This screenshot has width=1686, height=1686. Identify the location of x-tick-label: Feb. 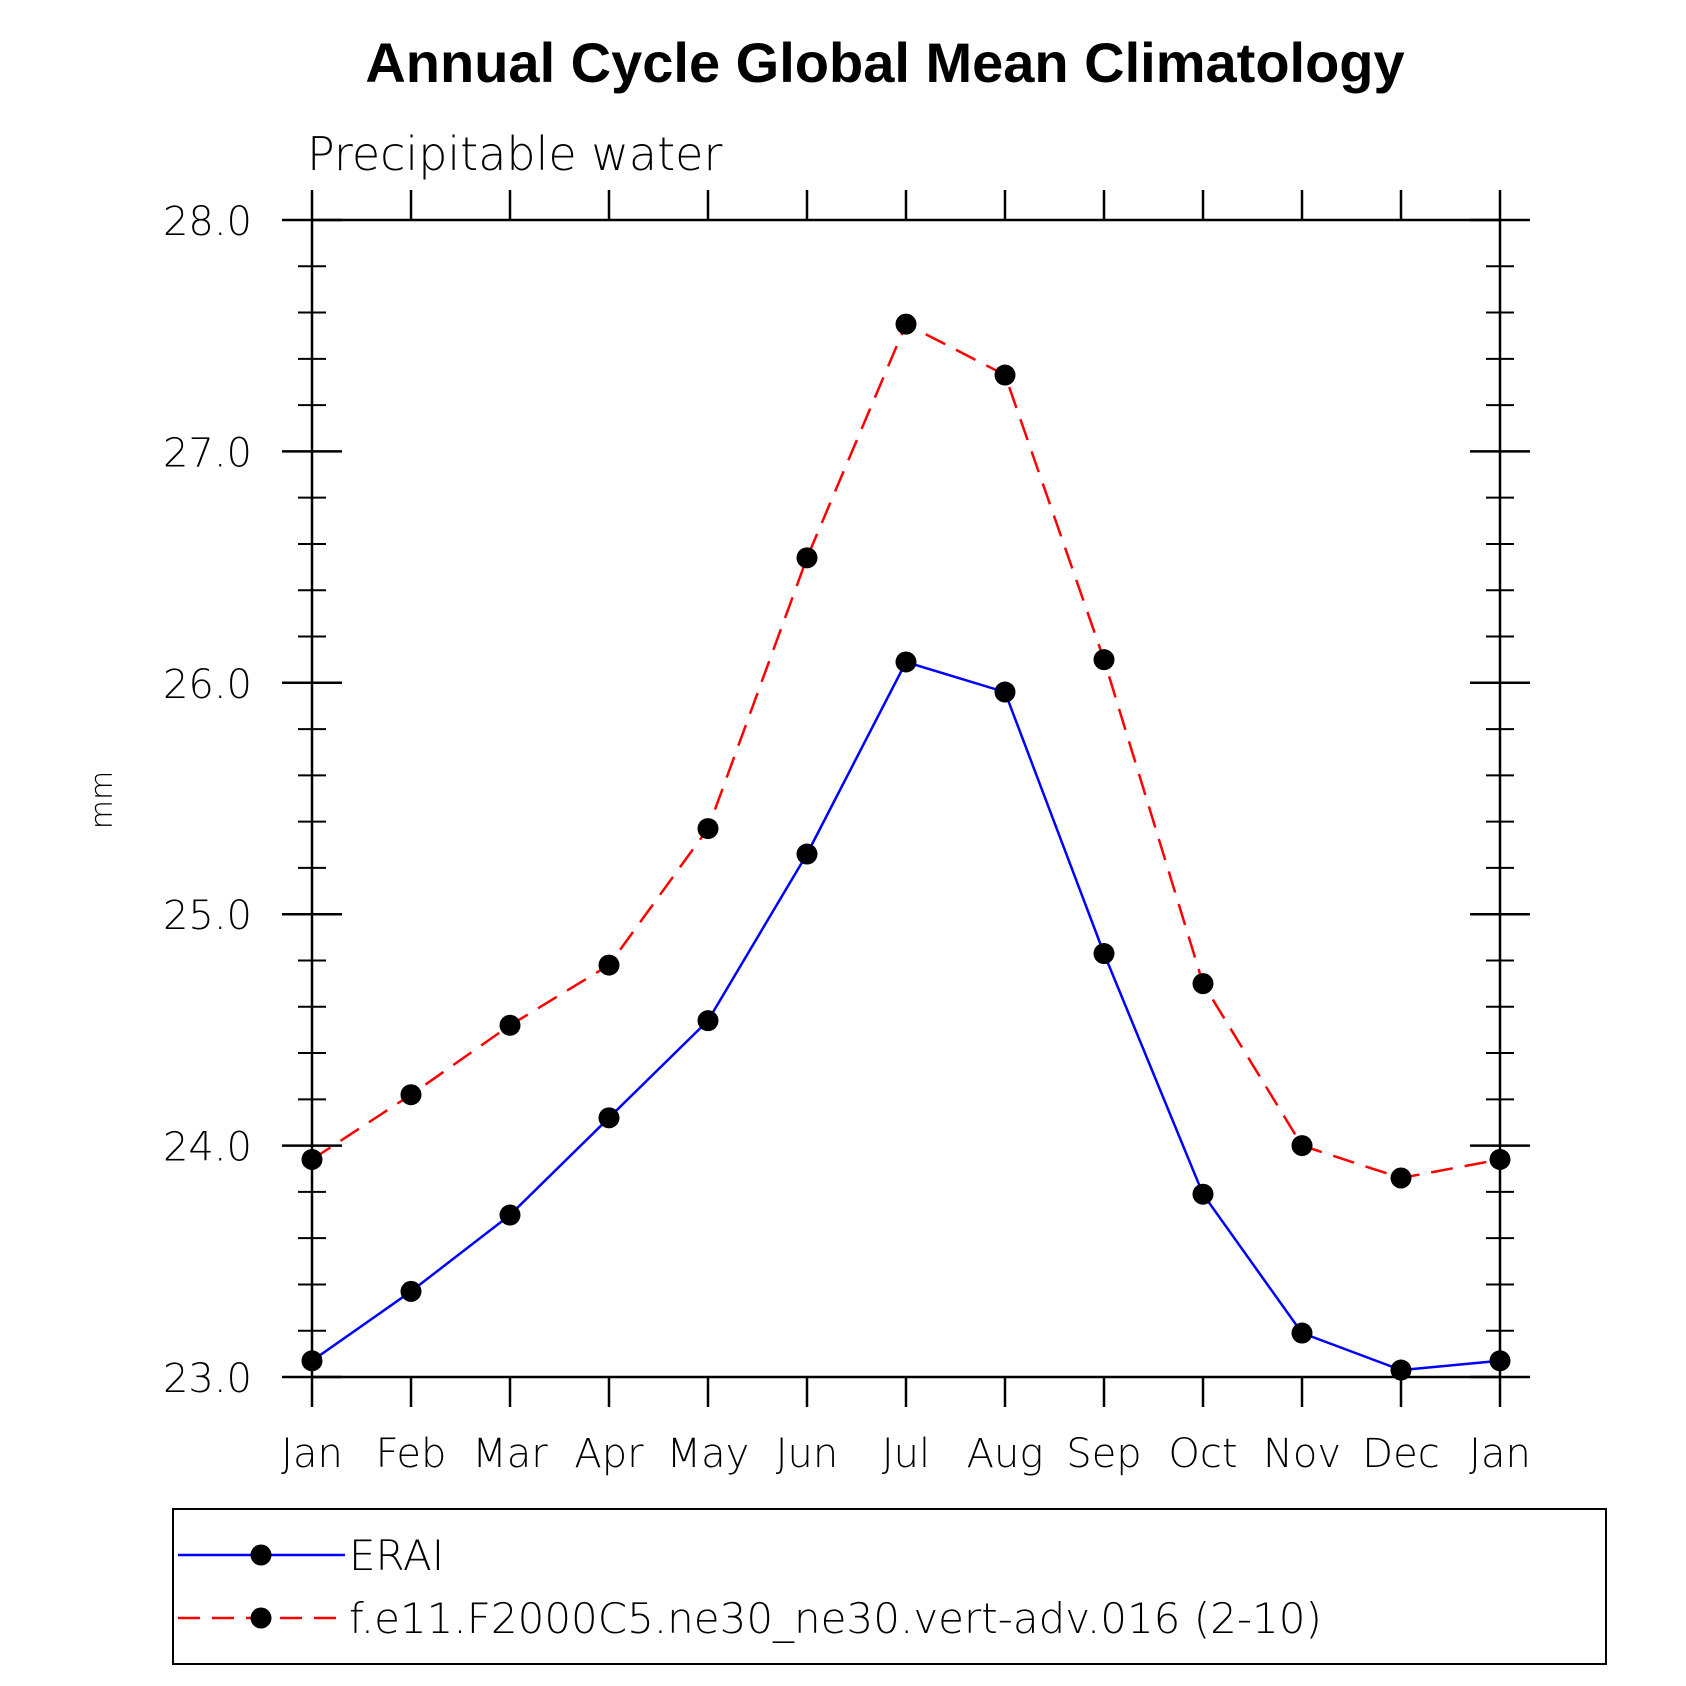
(411, 1454).